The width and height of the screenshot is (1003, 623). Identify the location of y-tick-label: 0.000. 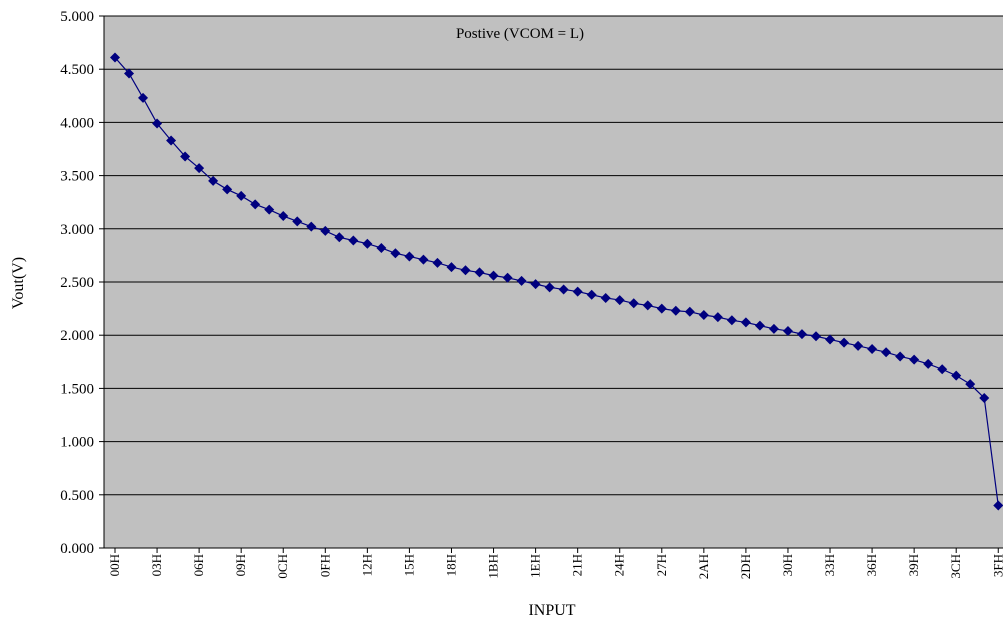
(77, 549).